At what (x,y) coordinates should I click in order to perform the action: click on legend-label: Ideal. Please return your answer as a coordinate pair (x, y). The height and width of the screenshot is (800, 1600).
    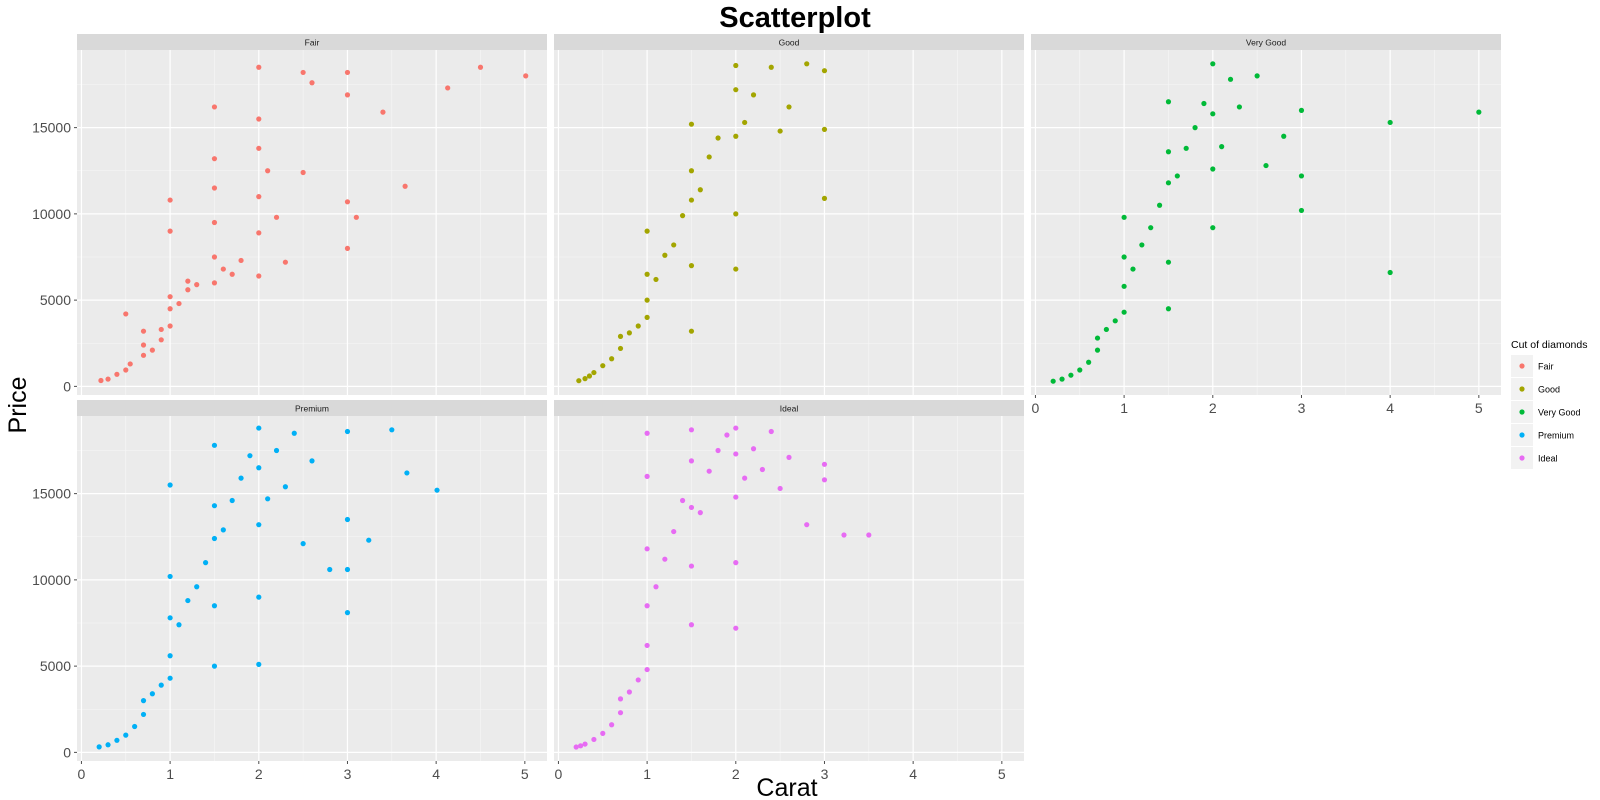
    Looking at the image, I should click on (1548, 459).